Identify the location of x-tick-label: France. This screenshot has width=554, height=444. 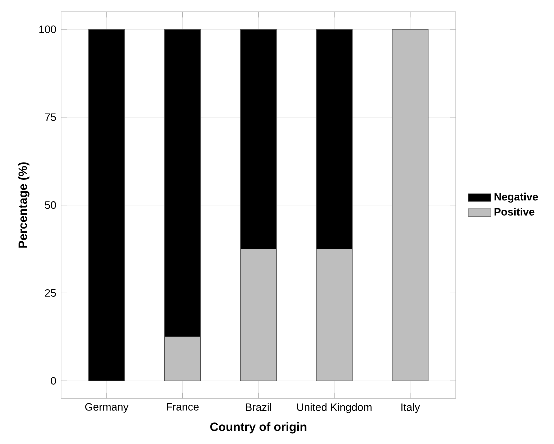
(183, 407).